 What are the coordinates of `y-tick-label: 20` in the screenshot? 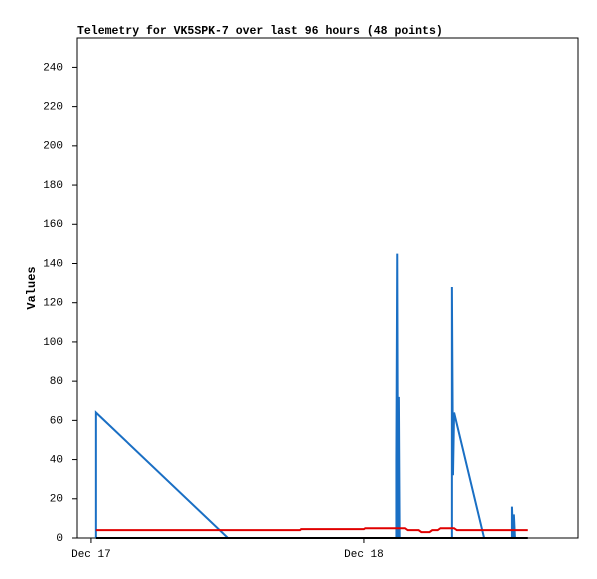 It's located at (56, 500).